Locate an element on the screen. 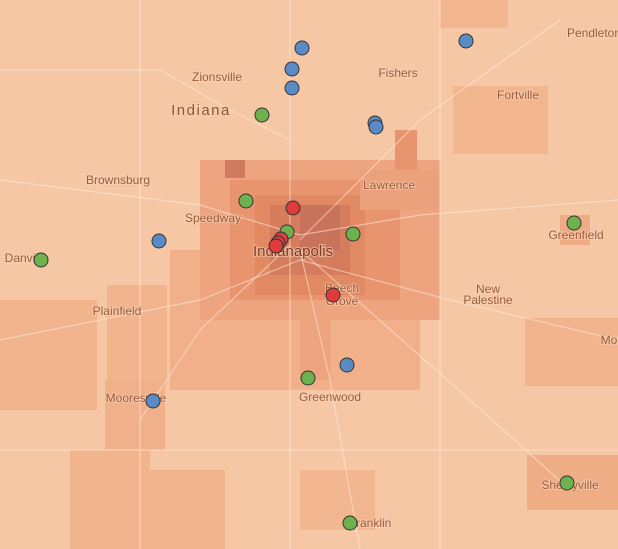 The height and width of the screenshot is (549, 618). place-label: Speedway is located at coordinates (213, 218).